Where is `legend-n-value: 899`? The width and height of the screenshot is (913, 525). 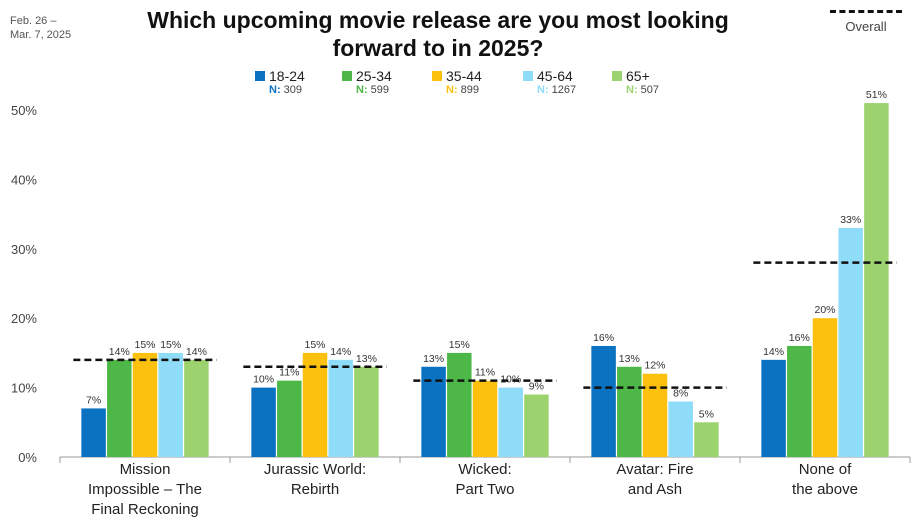
legend-n-value: 899 is located at coordinates (470, 90).